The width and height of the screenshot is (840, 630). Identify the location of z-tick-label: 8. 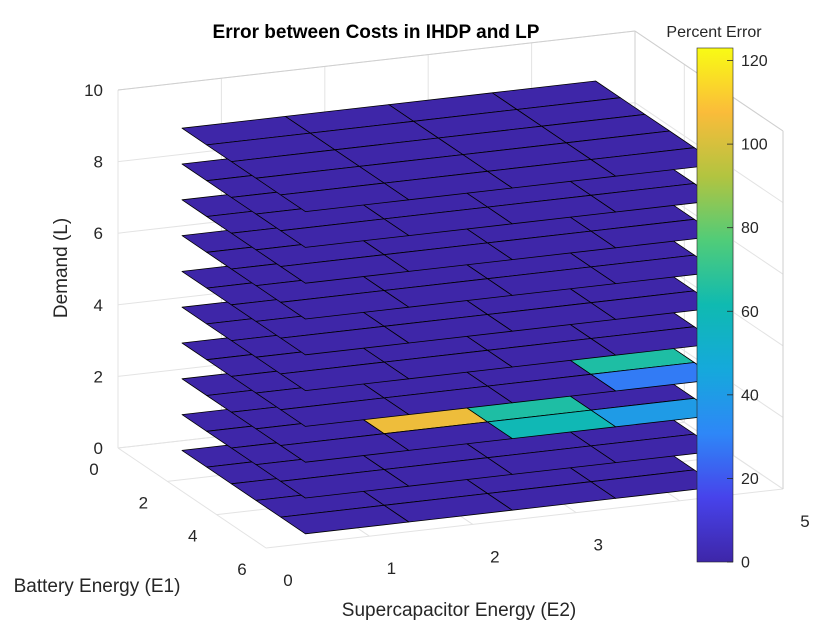
(98, 162).